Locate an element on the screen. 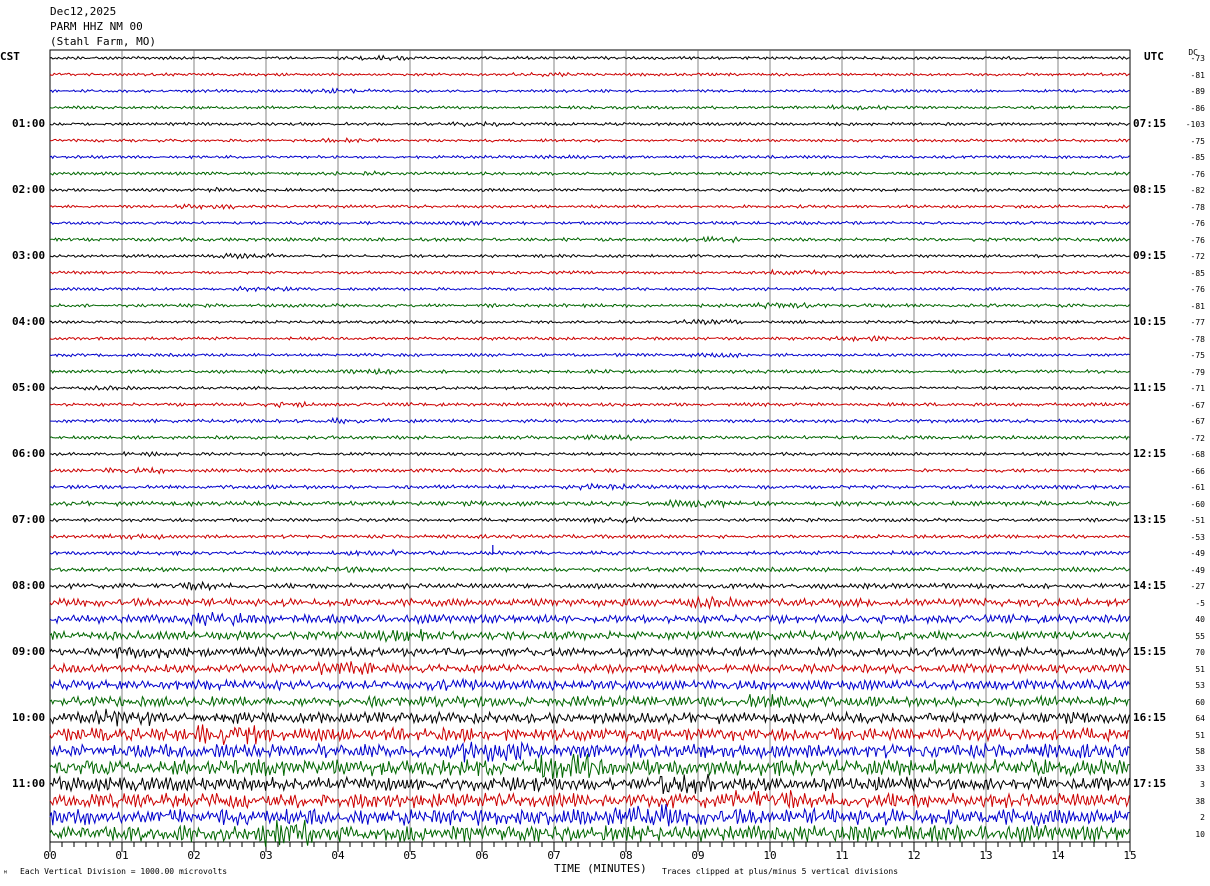  right-hour-label: 10:15 is located at coordinates (1150, 321).